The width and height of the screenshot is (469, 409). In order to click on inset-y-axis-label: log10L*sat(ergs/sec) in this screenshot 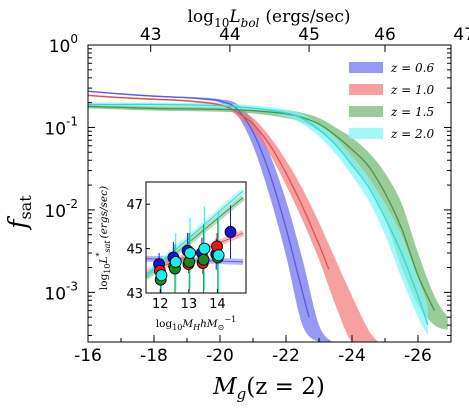, I will do `click(103, 238)`.